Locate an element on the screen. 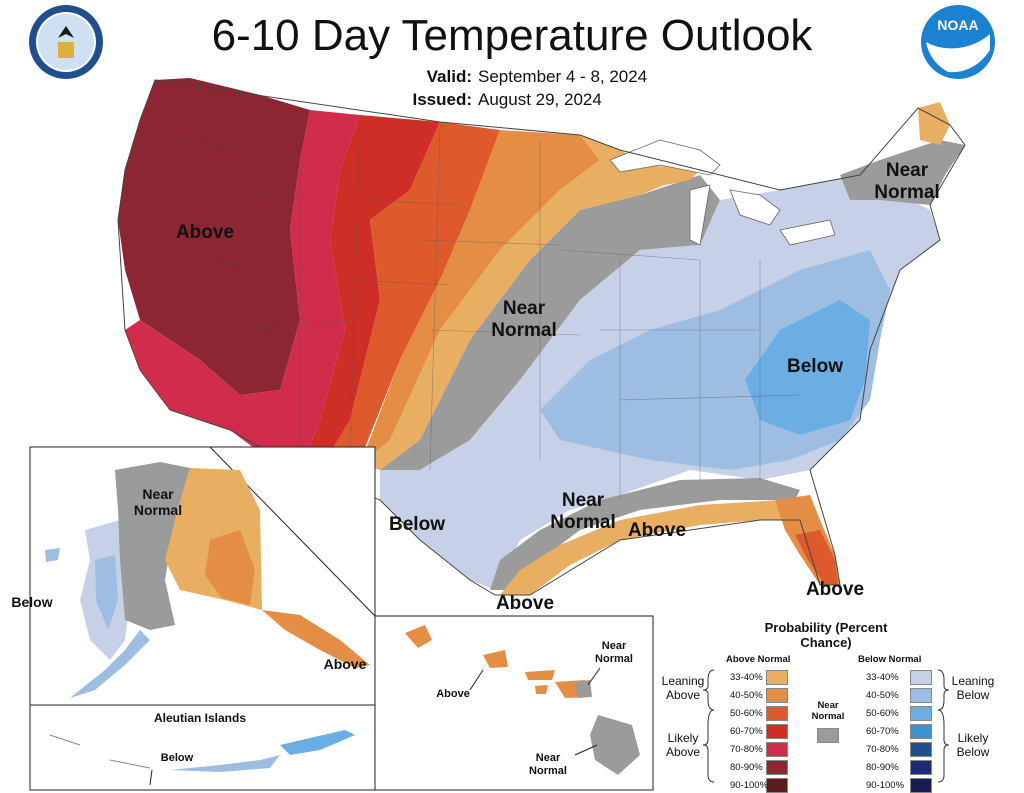 The image size is (1024, 793). legend-below-label: 60-70% is located at coordinates (882, 731).